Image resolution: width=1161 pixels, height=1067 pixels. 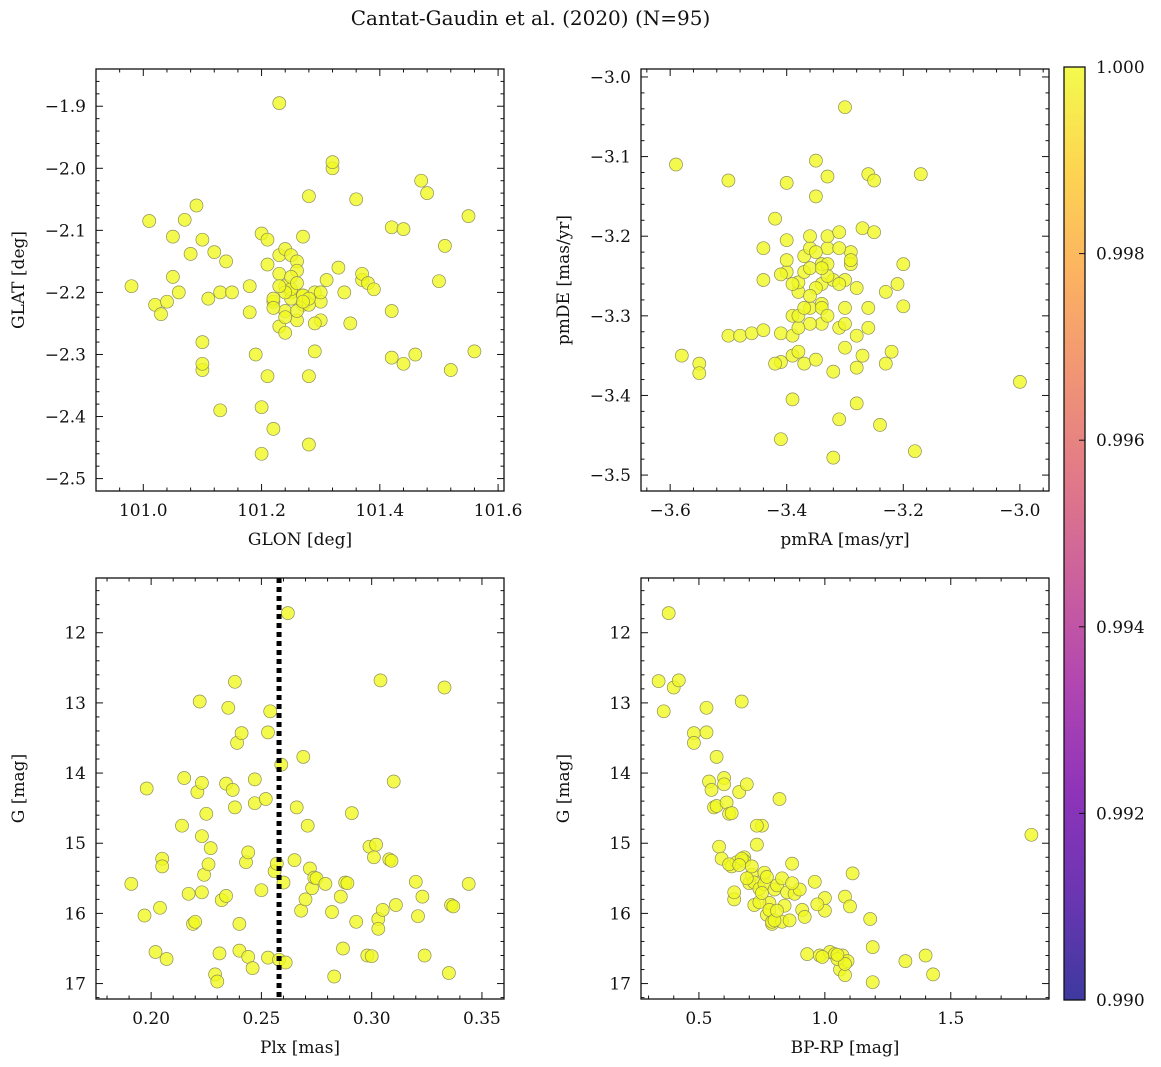 What do you see at coordinates (824, 1019) in the screenshot?
I see `x-tick-label: 1.0` at bounding box center [824, 1019].